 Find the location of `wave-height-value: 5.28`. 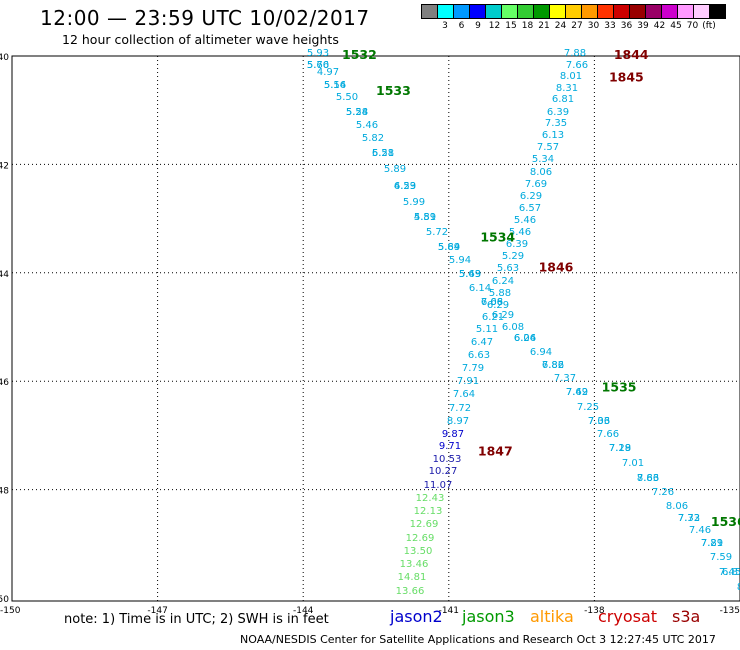

wave-height-value: 5.28 is located at coordinates (357, 112).